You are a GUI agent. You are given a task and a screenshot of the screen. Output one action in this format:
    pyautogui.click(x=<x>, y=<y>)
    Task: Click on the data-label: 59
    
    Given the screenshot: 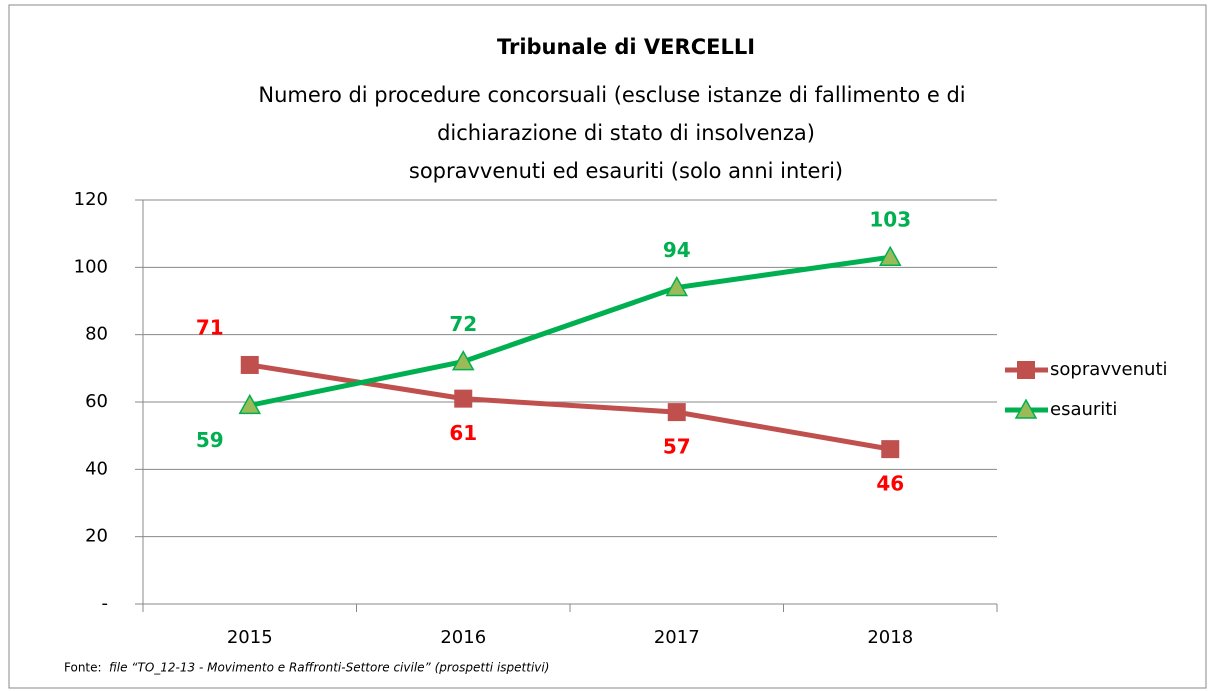 What is the action you would take?
    pyautogui.click(x=210, y=440)
    